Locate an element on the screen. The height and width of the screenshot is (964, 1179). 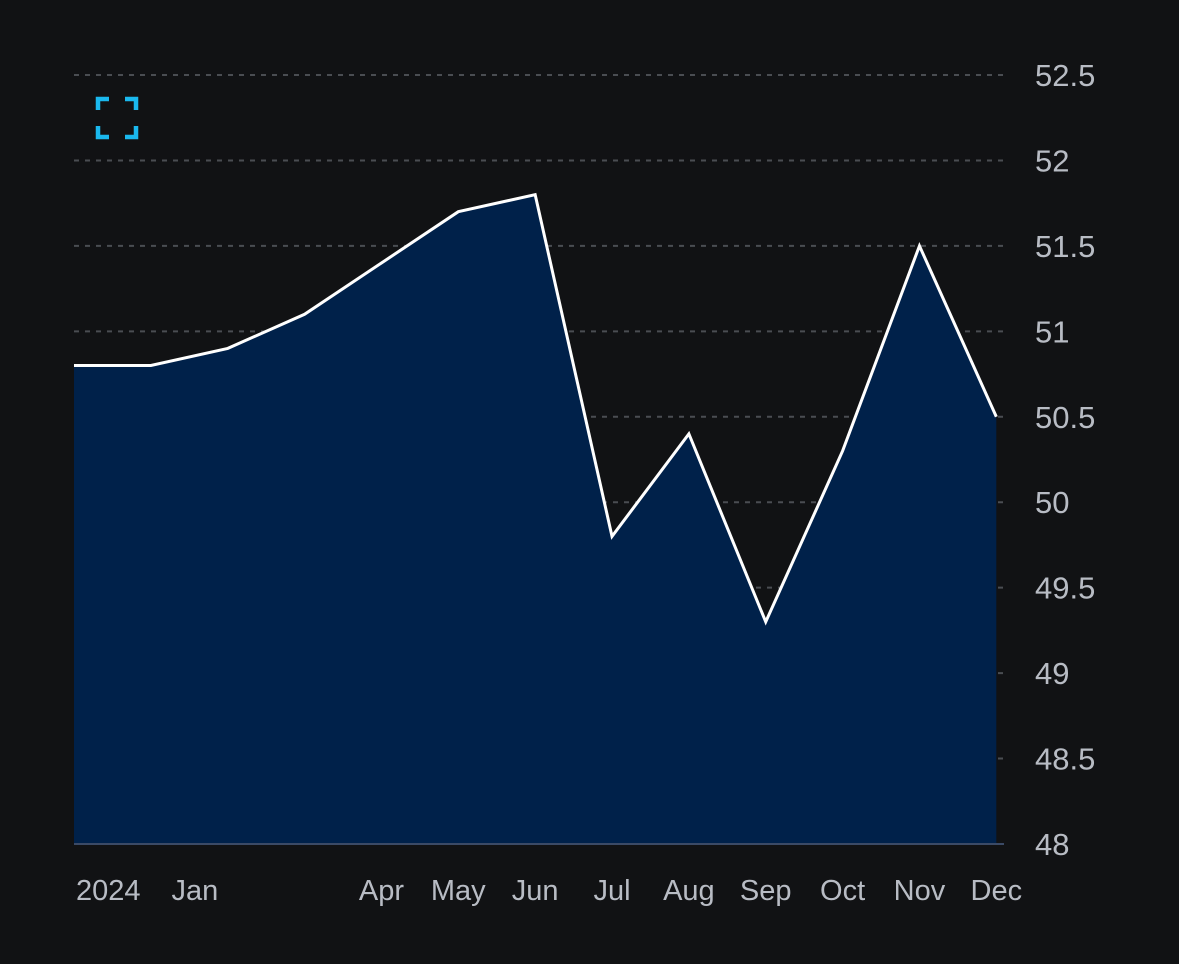
x-axis: 2024 Jan Apr May Jun Jul Aug Sep Oct Nov Dec is located at coordinates (549, 891).